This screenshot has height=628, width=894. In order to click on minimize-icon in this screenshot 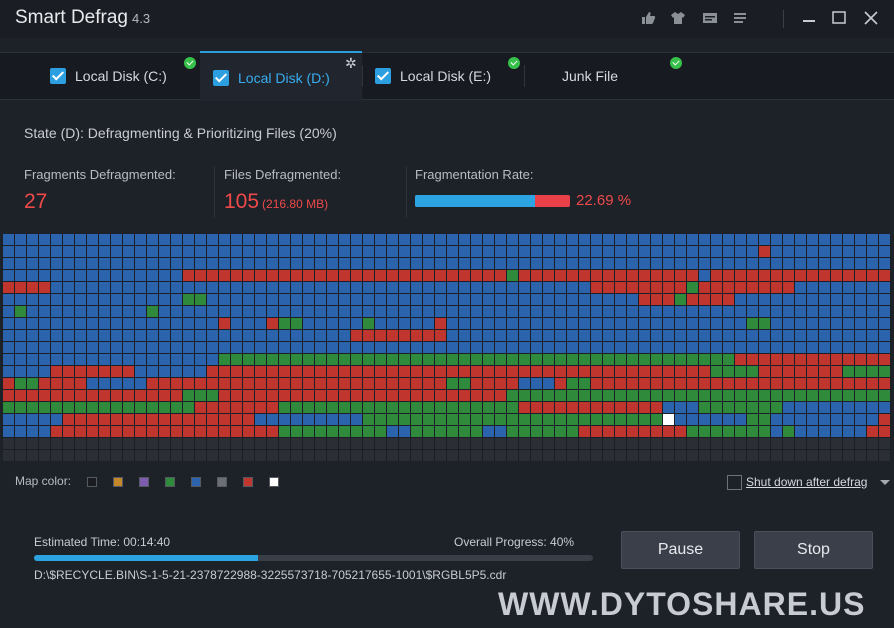, I will do `click(809, 18)`.